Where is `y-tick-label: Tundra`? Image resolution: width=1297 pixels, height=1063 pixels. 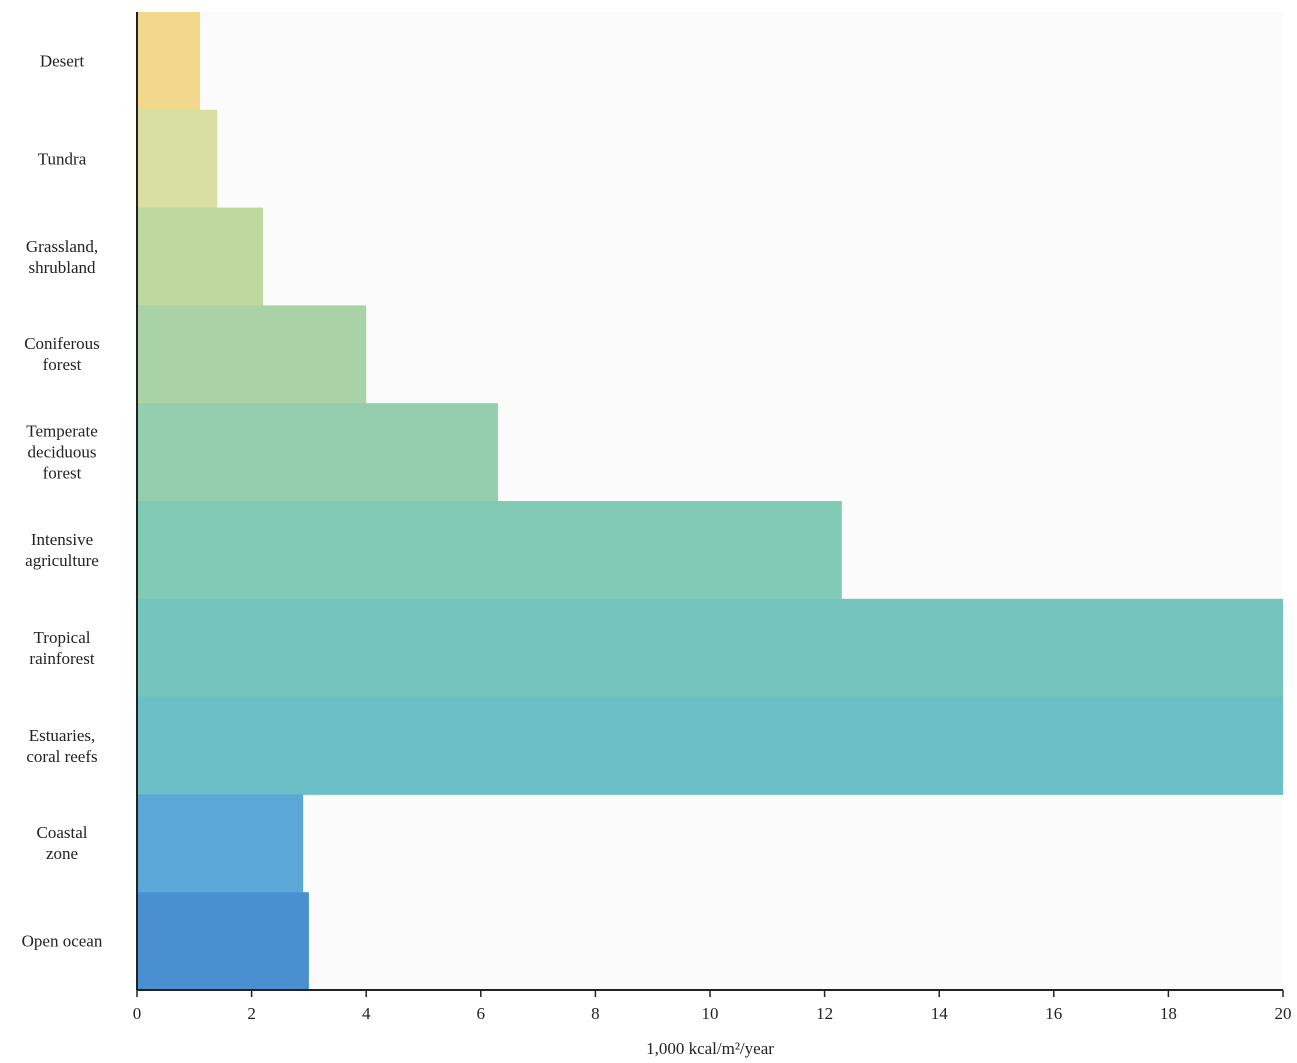
y-tick-label: Tundra is located at coordinates (62, 159).